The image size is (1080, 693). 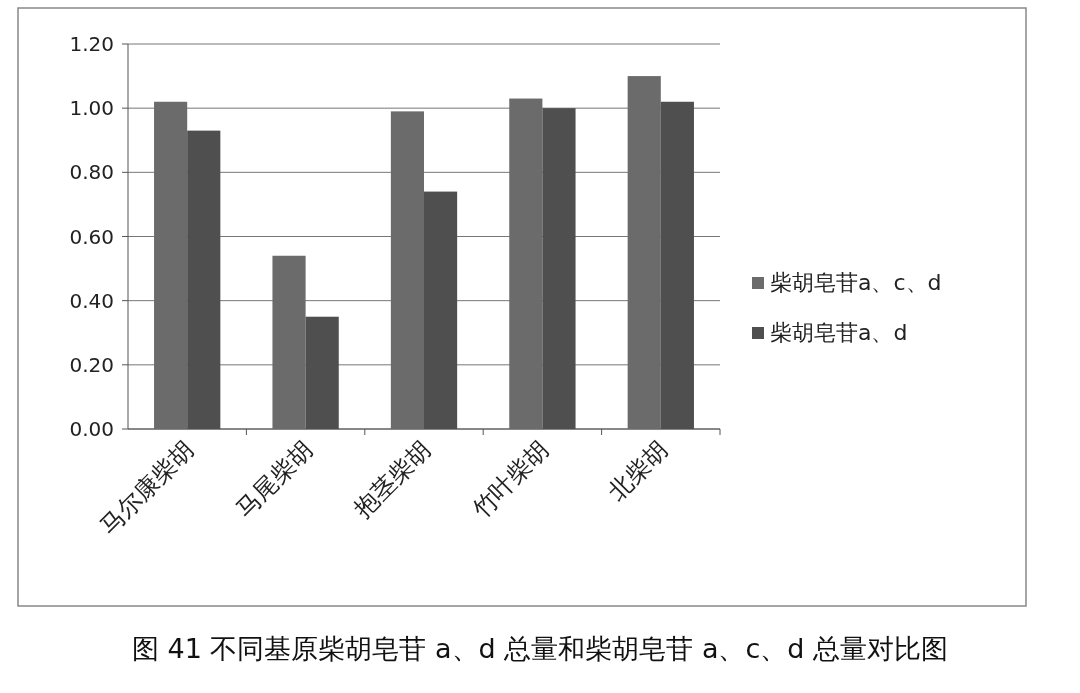 I want to click on y-tick-label: 0.20, so click(x=91, y=364).